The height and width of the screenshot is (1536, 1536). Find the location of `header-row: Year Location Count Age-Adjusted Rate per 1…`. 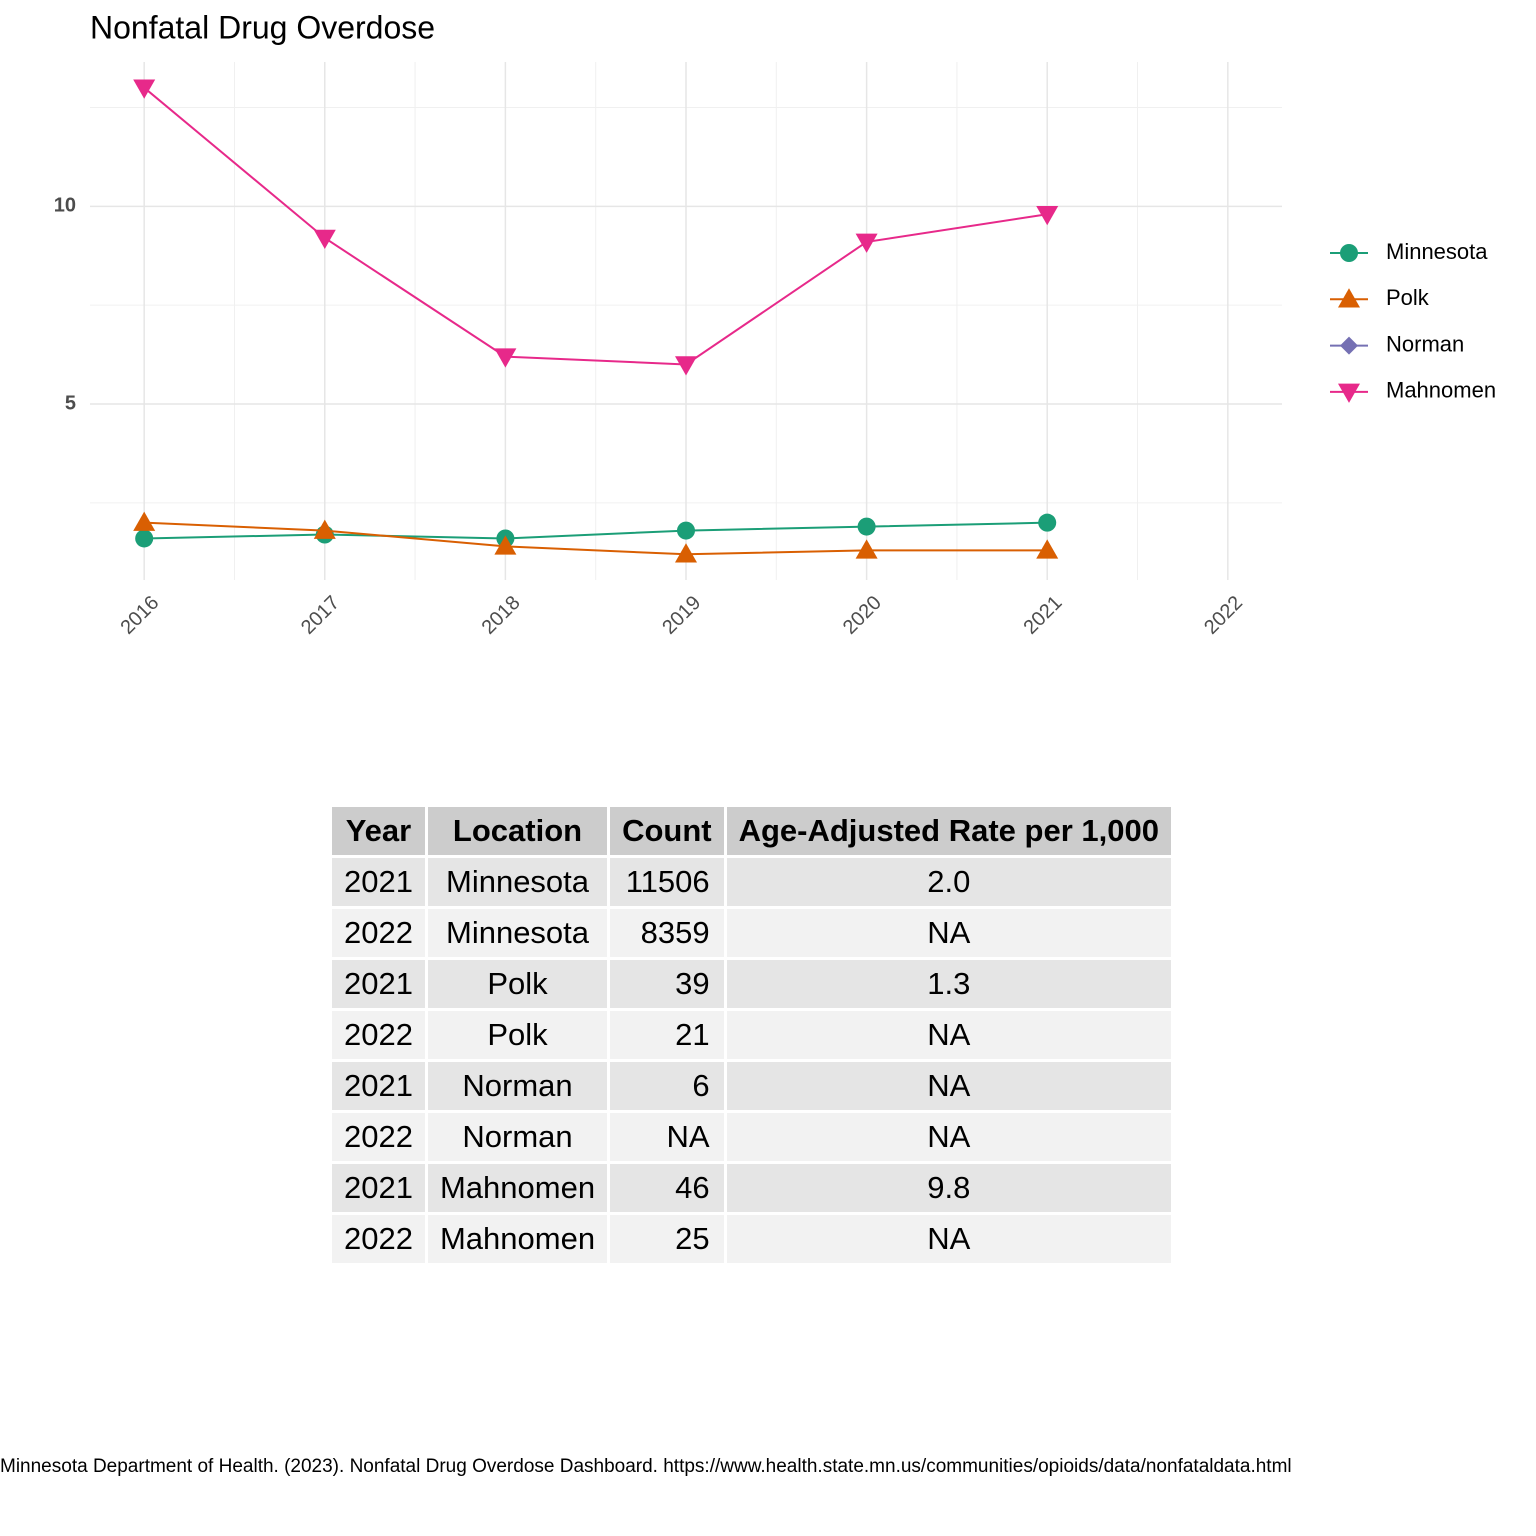

header-row: Year Location Count Age-Adjusted Rate per 1… is located at coordinates (751, 831).